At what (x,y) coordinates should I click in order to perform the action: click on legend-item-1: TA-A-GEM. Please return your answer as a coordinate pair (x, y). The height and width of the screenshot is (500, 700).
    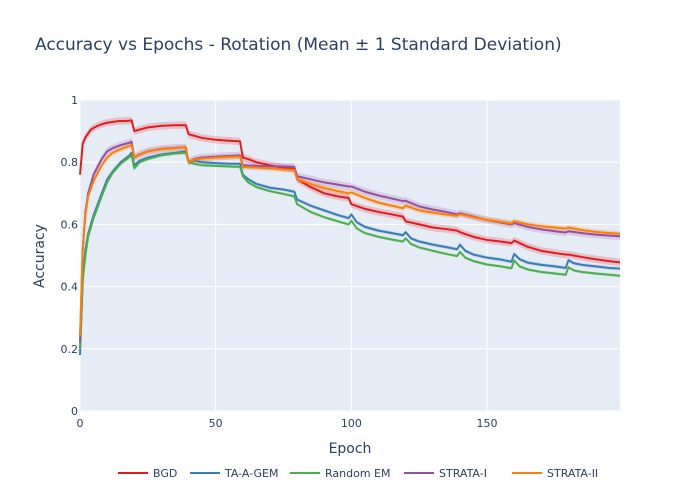
    Looking at the image, I should click on (234, 473).